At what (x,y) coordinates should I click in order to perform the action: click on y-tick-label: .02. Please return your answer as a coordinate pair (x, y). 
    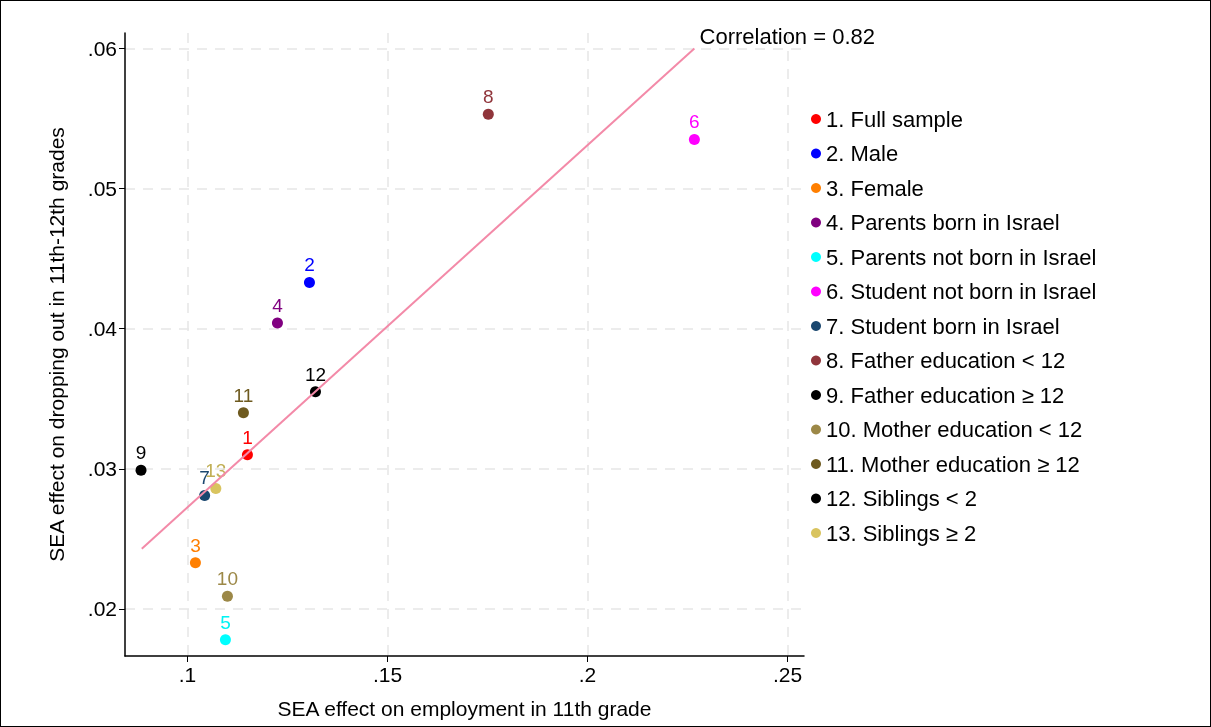
    Looking at the image, I should click on (102, 609).